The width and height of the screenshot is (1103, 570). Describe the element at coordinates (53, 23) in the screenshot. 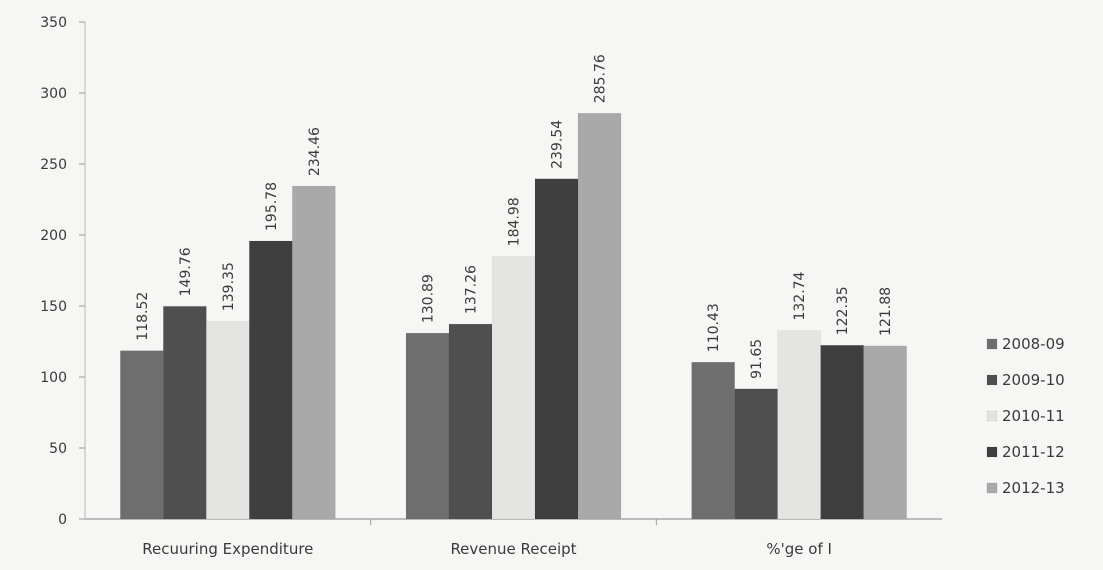

I see `y-tick-label: 350` at that location.